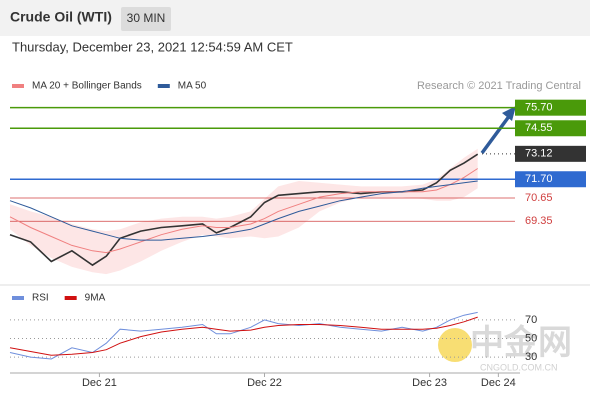 The height and width of the screenshot is (400, 590). Describe the element at coordinates (499, 86) in the screenshot. I see `source: Research © 2021 Trading Central` at that location.